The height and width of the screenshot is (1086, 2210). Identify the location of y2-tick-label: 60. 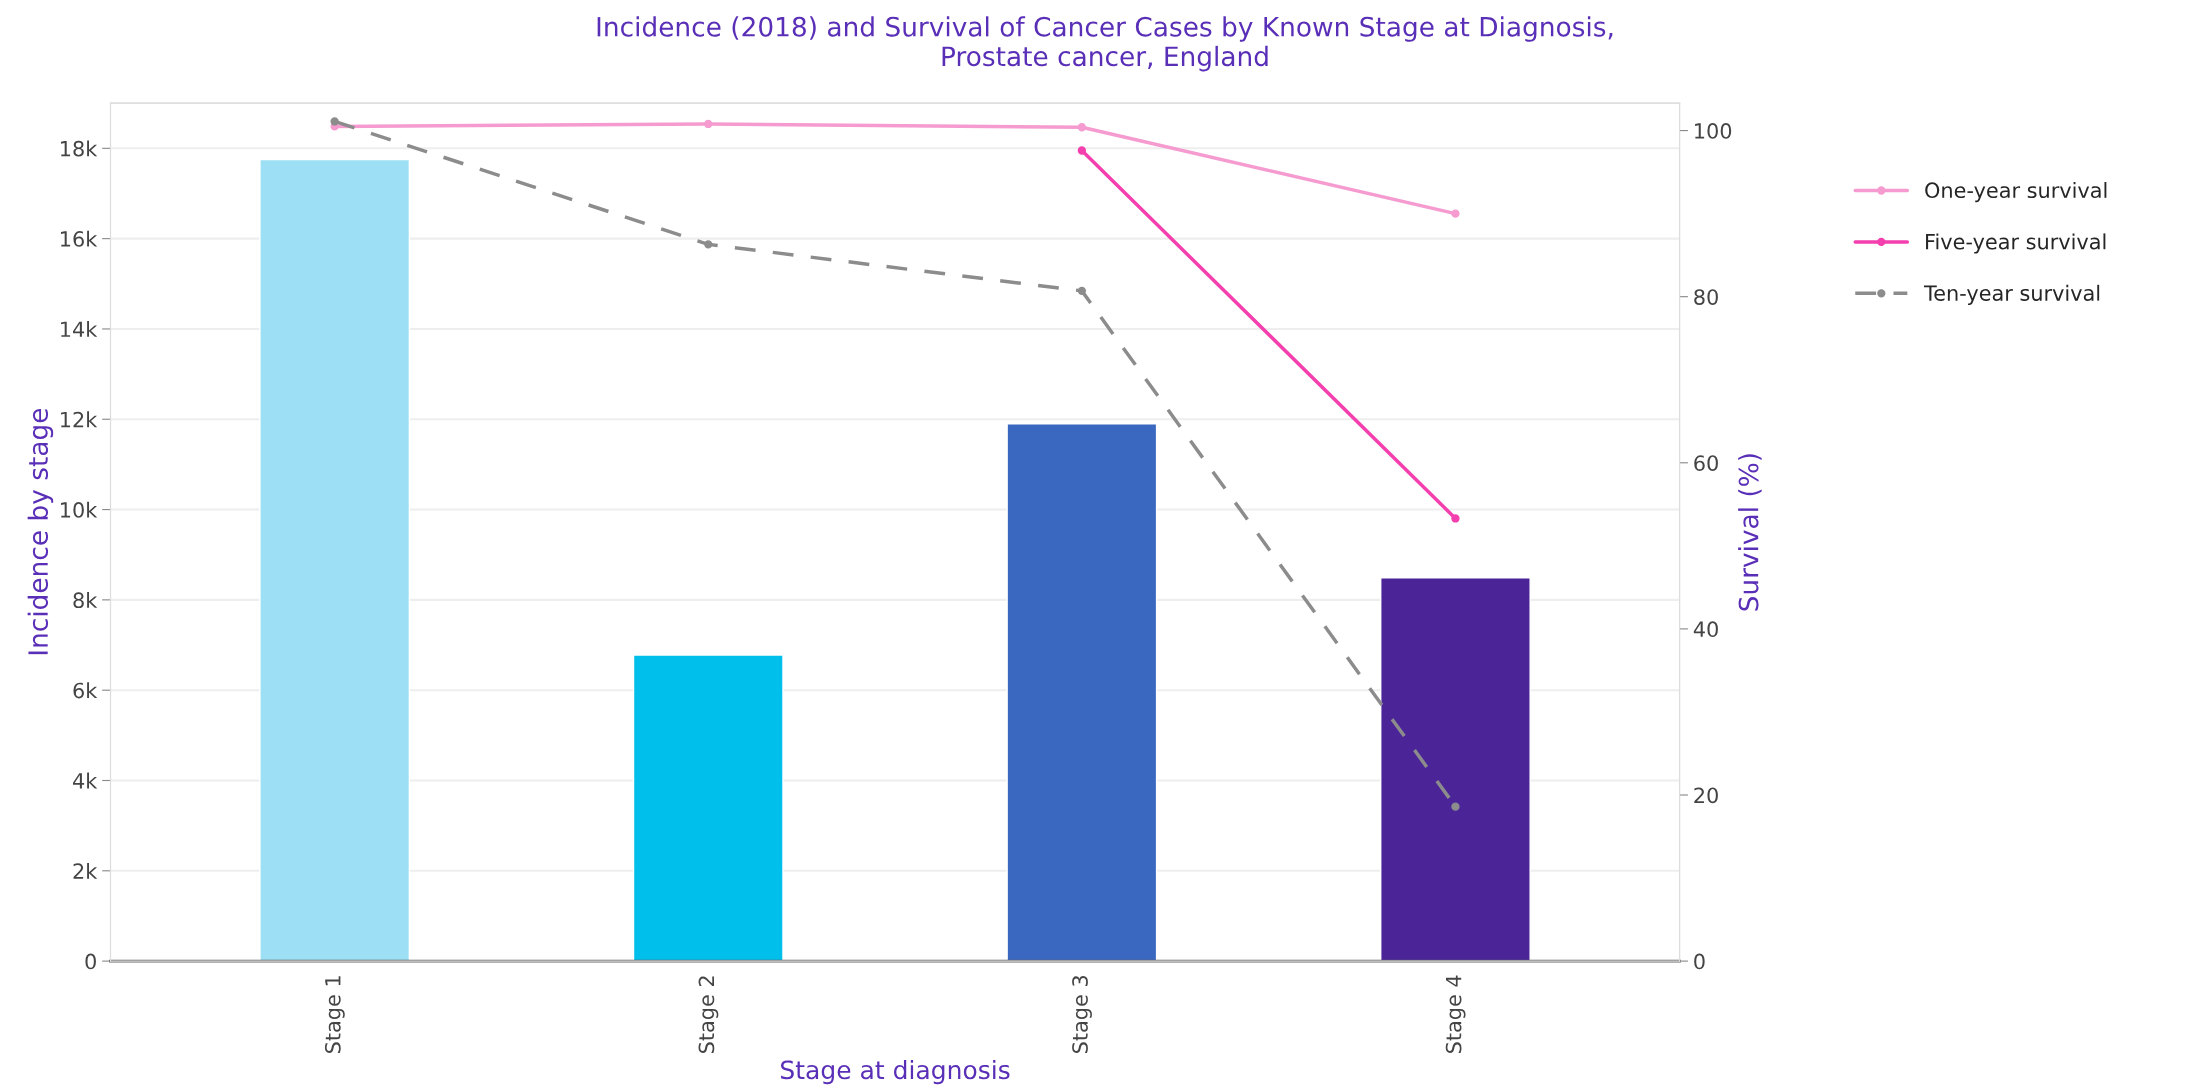
(1706, 463).